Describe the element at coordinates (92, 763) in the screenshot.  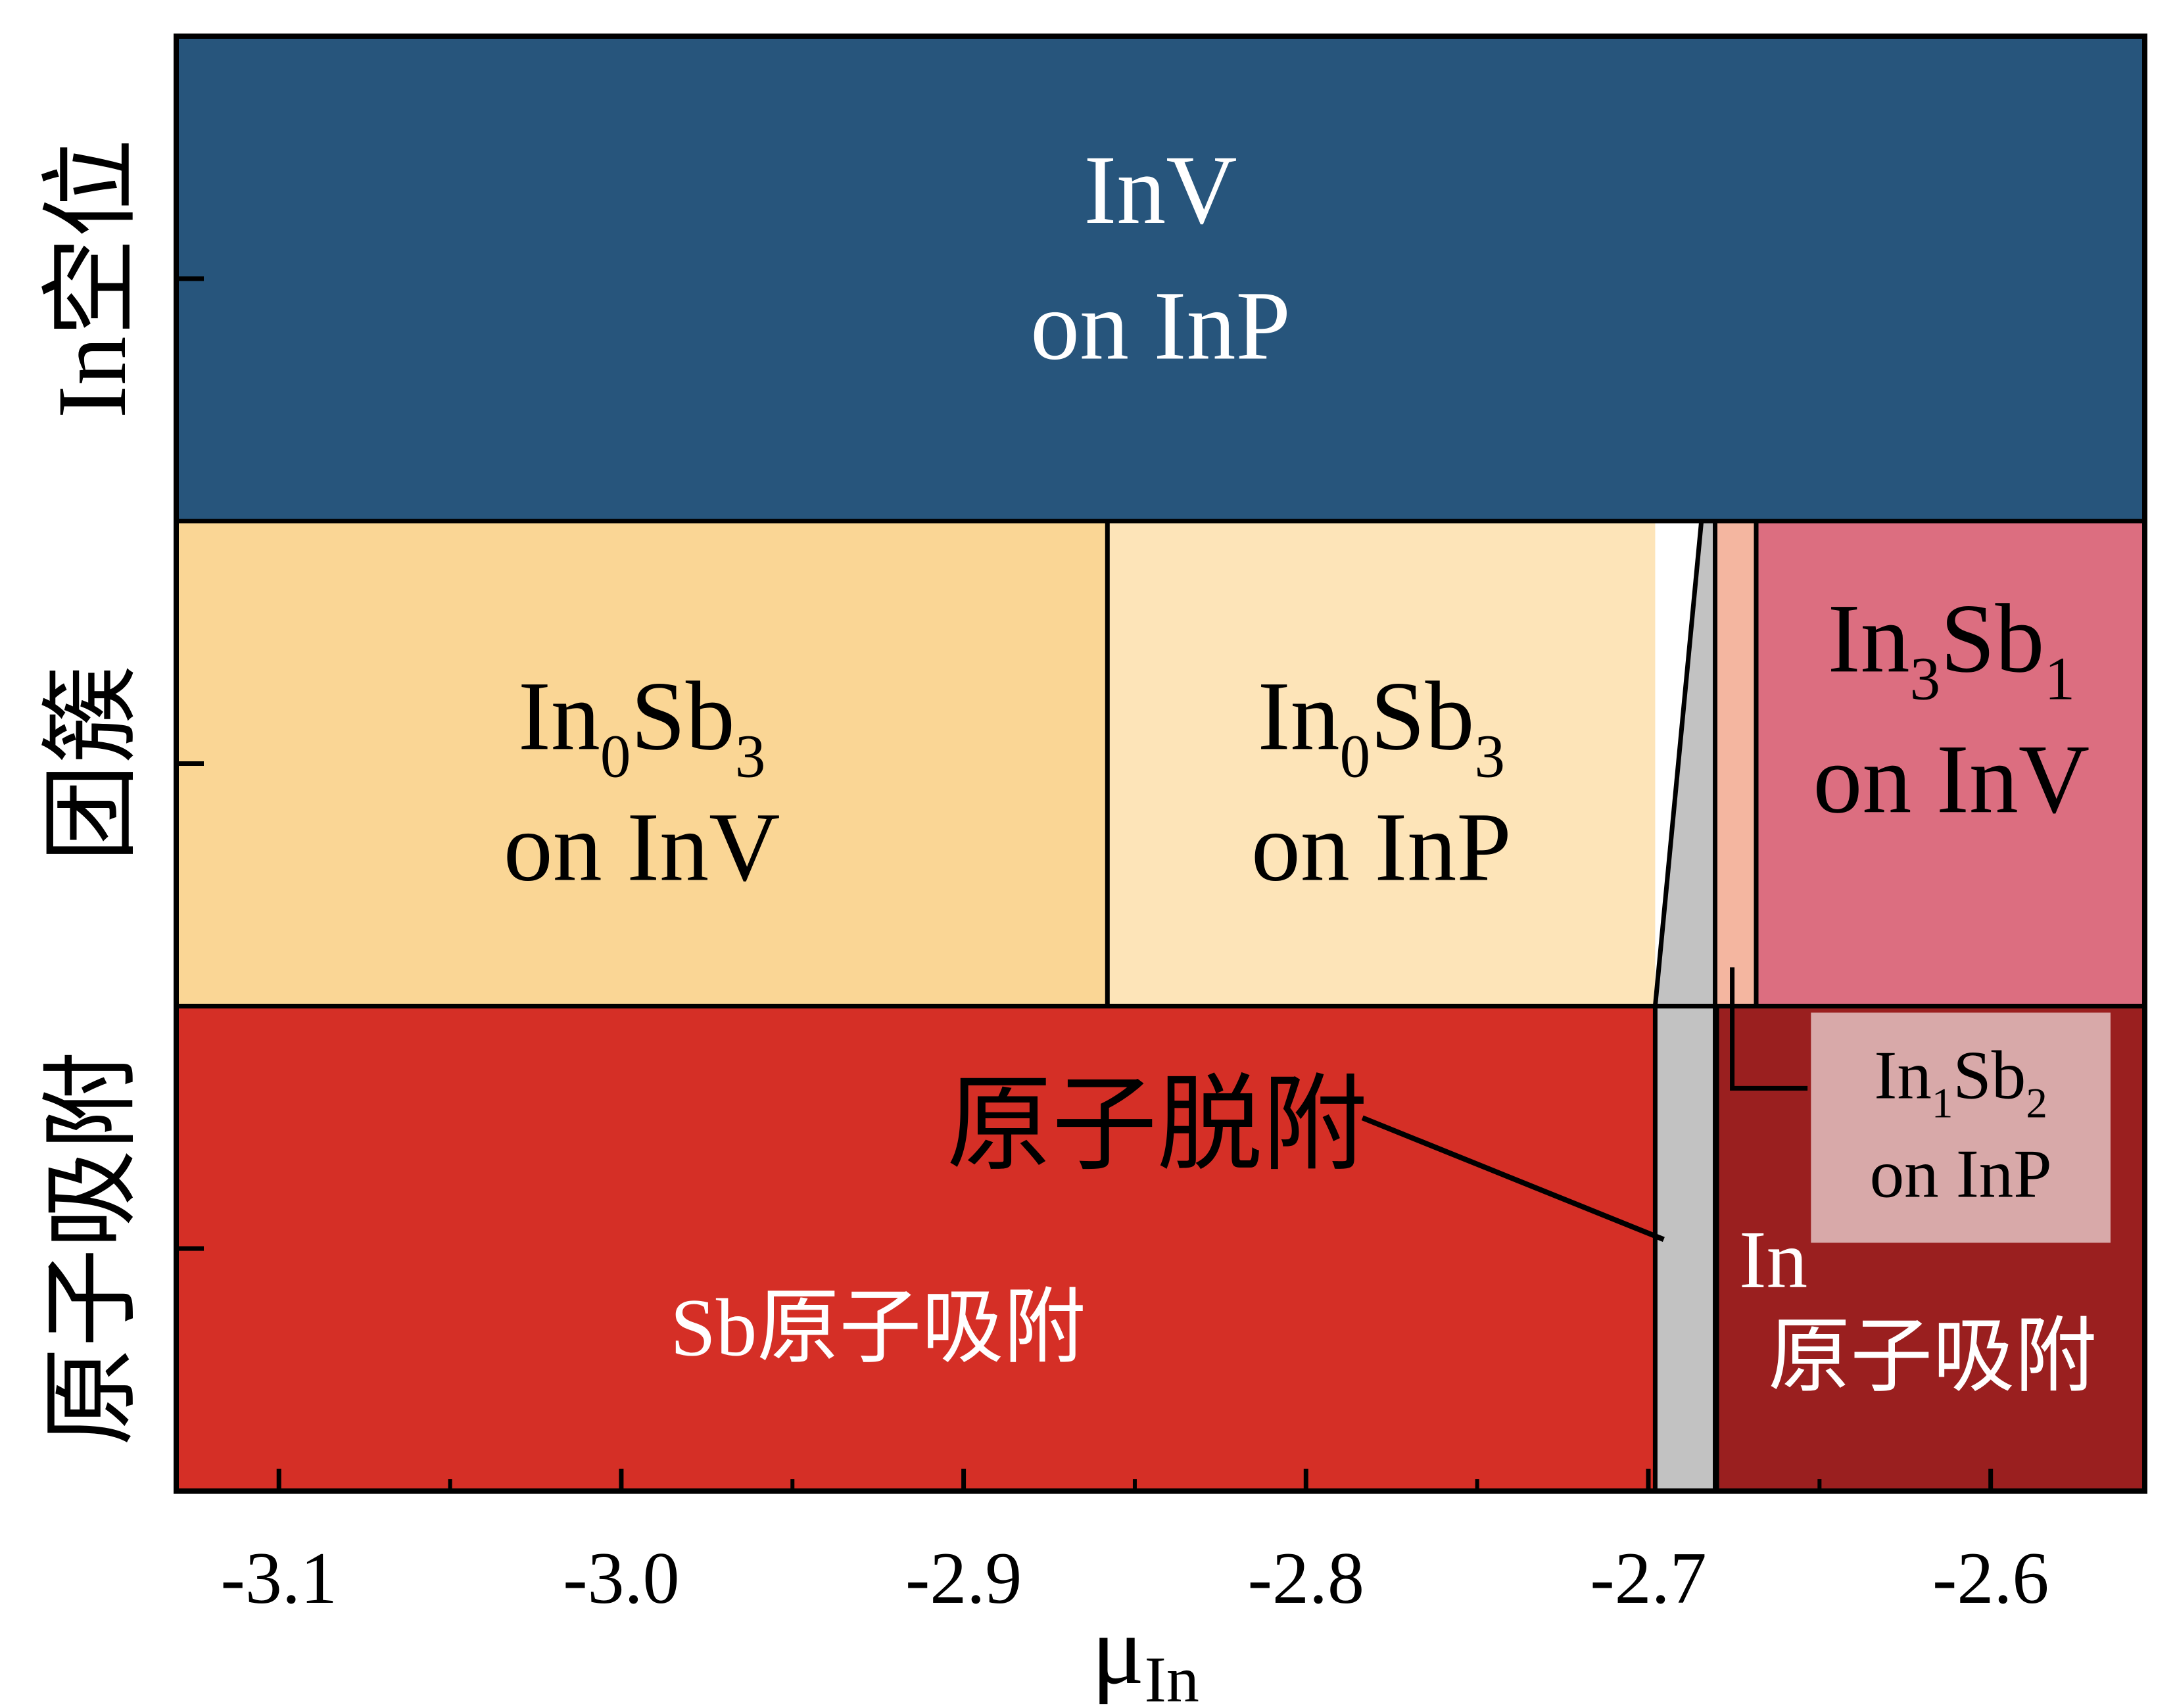
I see `row-label-cluster: 团簇` at that location.